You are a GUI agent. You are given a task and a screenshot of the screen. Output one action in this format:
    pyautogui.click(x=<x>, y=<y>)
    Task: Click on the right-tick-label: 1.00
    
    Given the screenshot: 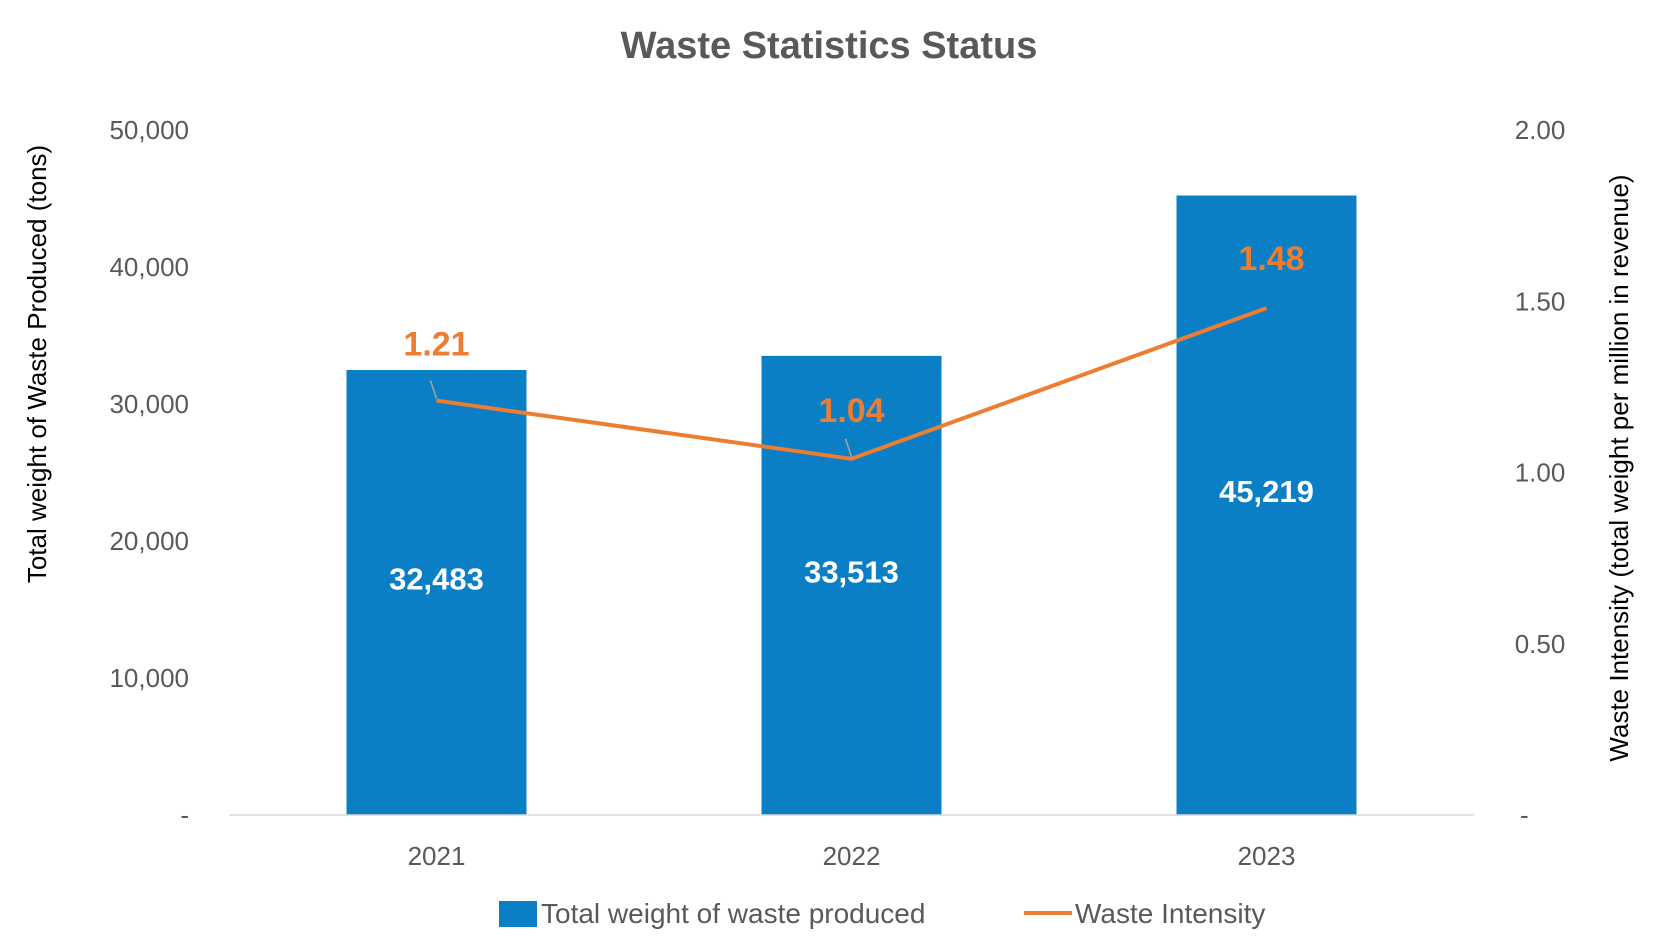 What is the action you would take?
    pyautogui.click(x=1540, y=473)
    